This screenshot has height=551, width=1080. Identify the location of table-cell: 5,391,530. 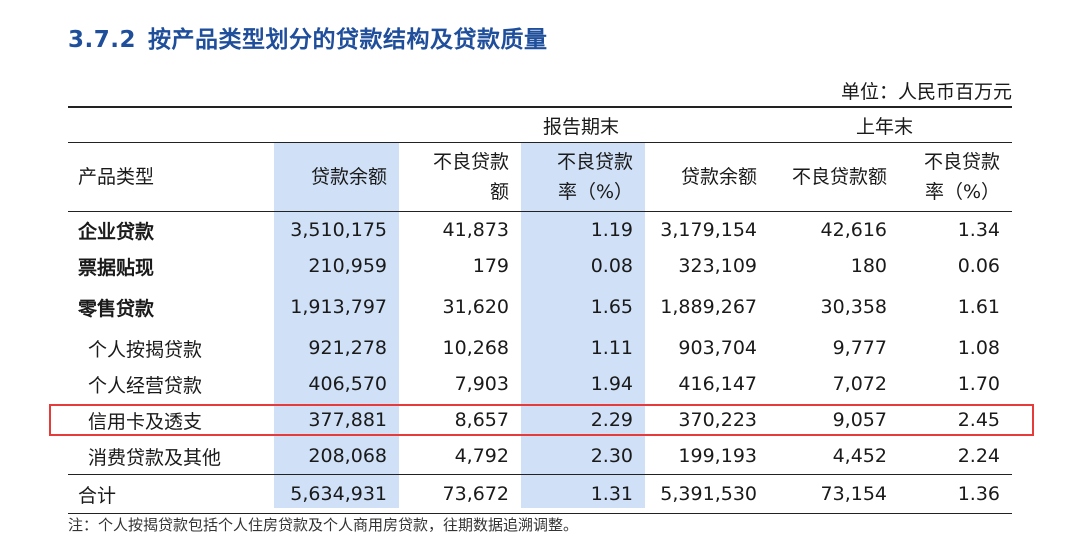
(708, 494).